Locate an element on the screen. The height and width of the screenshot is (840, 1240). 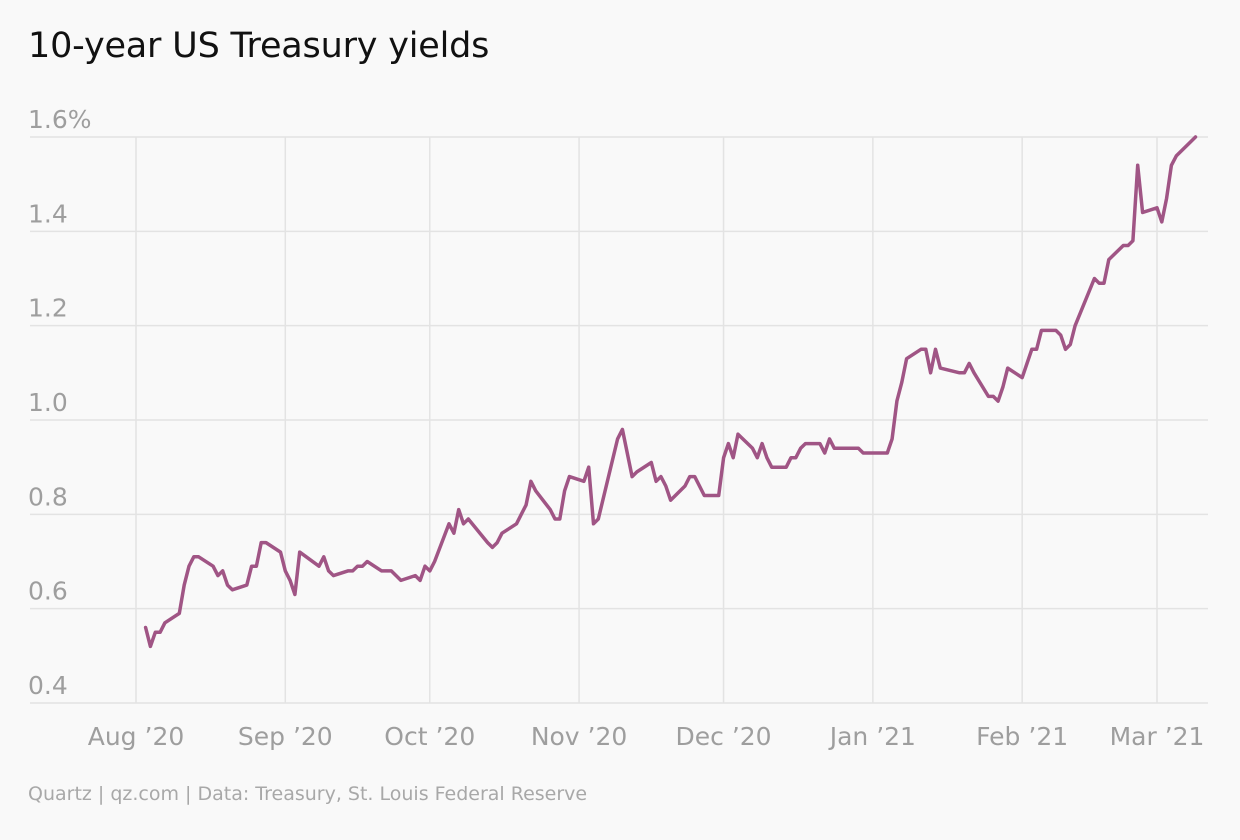
x-tick-label: Mar ’21 is located at coordinates (1157, 736).